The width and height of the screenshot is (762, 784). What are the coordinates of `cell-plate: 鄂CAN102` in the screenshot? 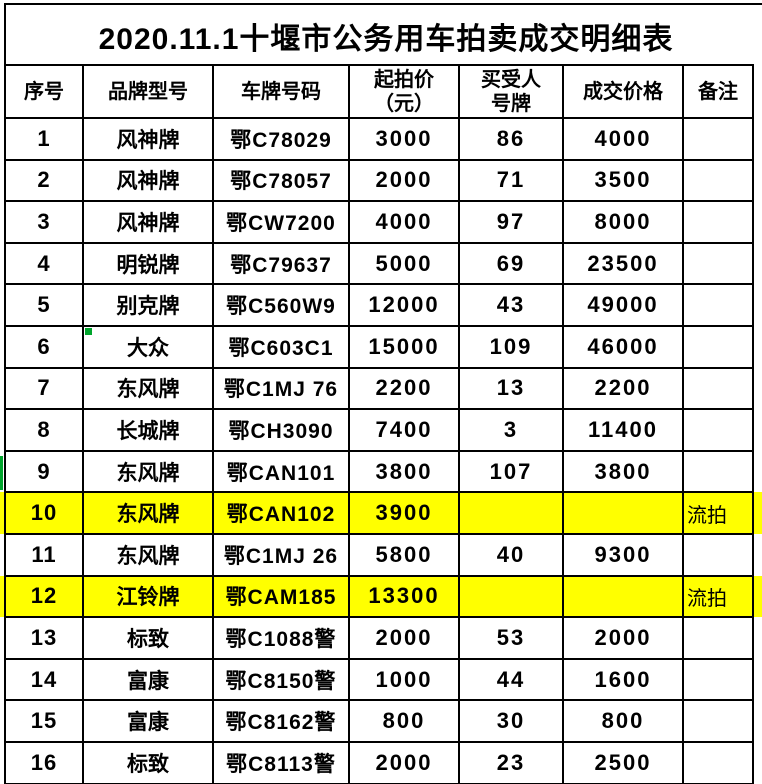 It's located at (281, 513).